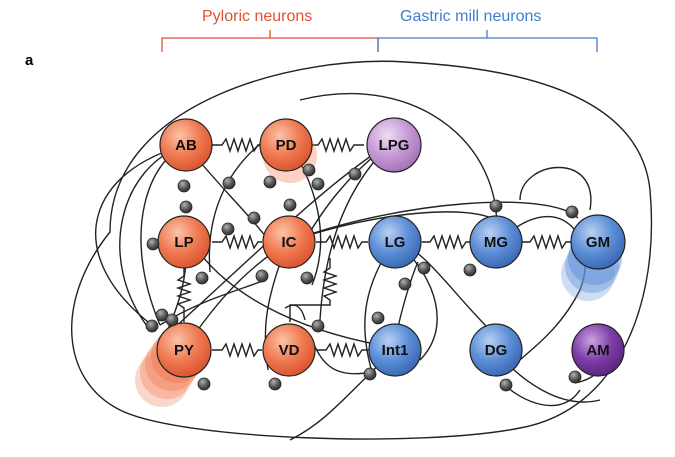 The width and height of the screenshot is (675, 457). I want to click on neuron-pd: PD, so click(286, 145).